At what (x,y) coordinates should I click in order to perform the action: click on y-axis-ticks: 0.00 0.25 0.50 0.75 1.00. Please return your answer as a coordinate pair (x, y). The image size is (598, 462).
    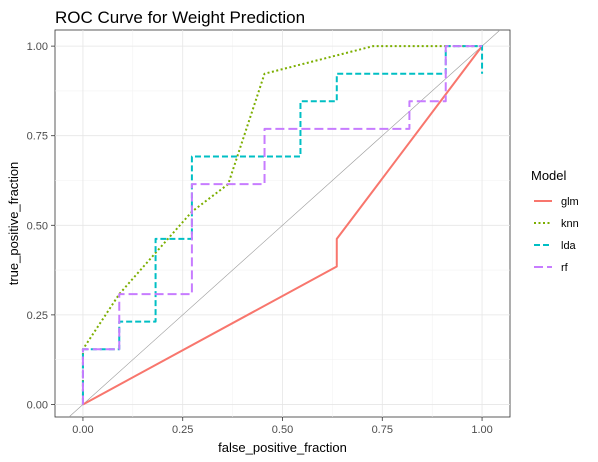
    Looking at the image, I should click on (41, 226).